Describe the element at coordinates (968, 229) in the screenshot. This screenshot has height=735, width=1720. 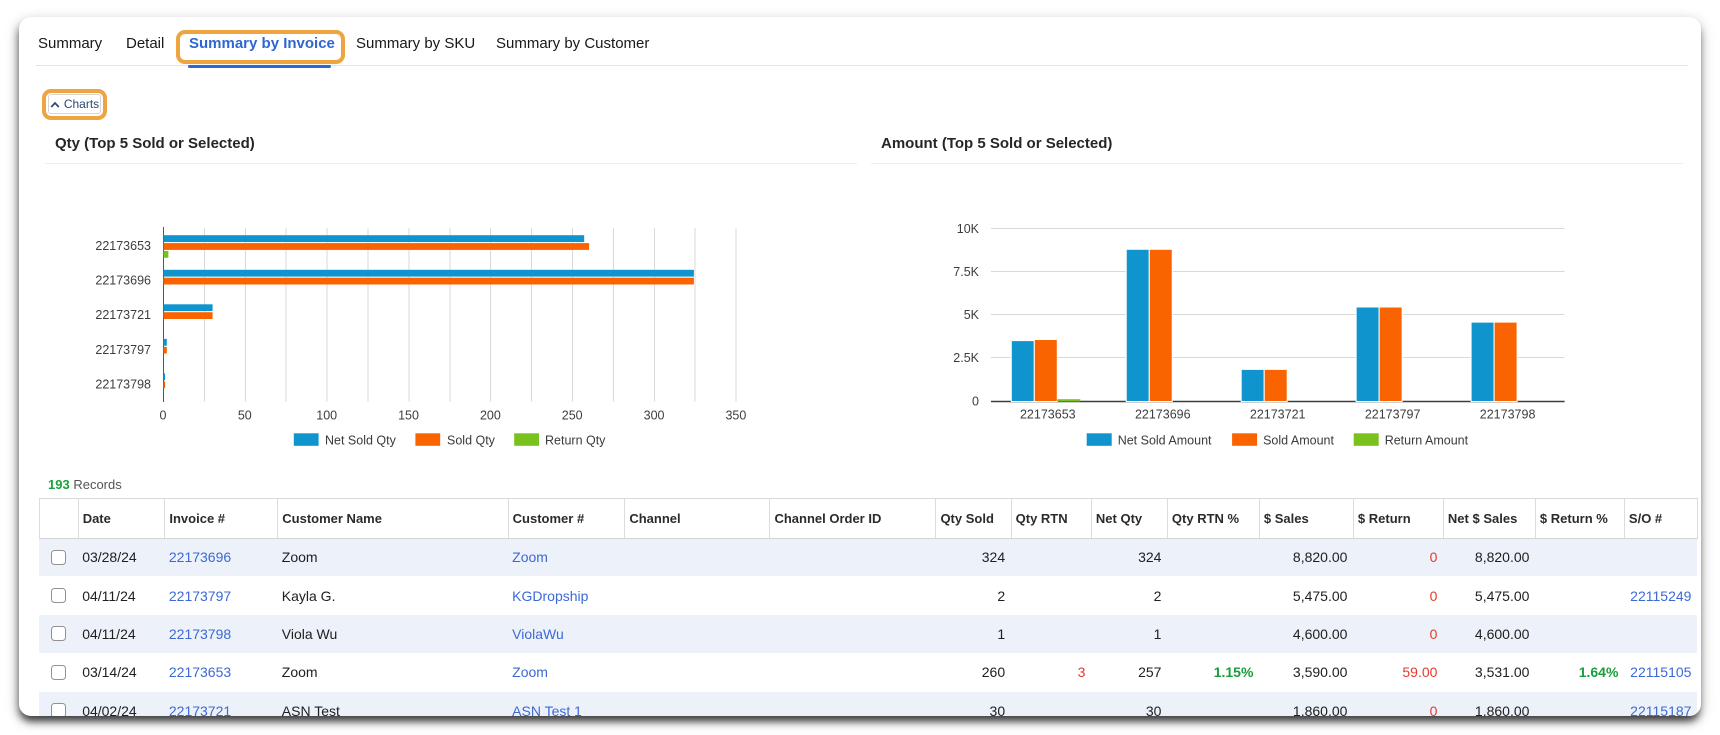
I see `svg-text: 10K` at that location.